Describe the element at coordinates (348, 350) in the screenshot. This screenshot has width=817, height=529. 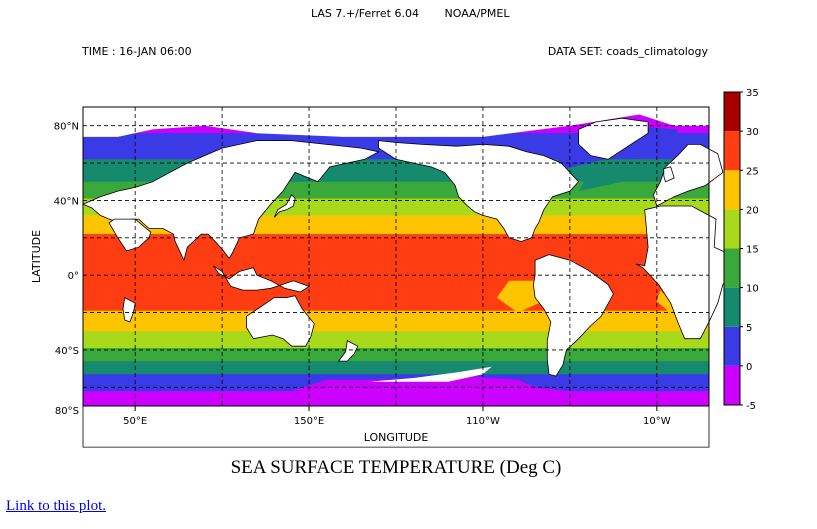
I see `new-zealand` at that location.